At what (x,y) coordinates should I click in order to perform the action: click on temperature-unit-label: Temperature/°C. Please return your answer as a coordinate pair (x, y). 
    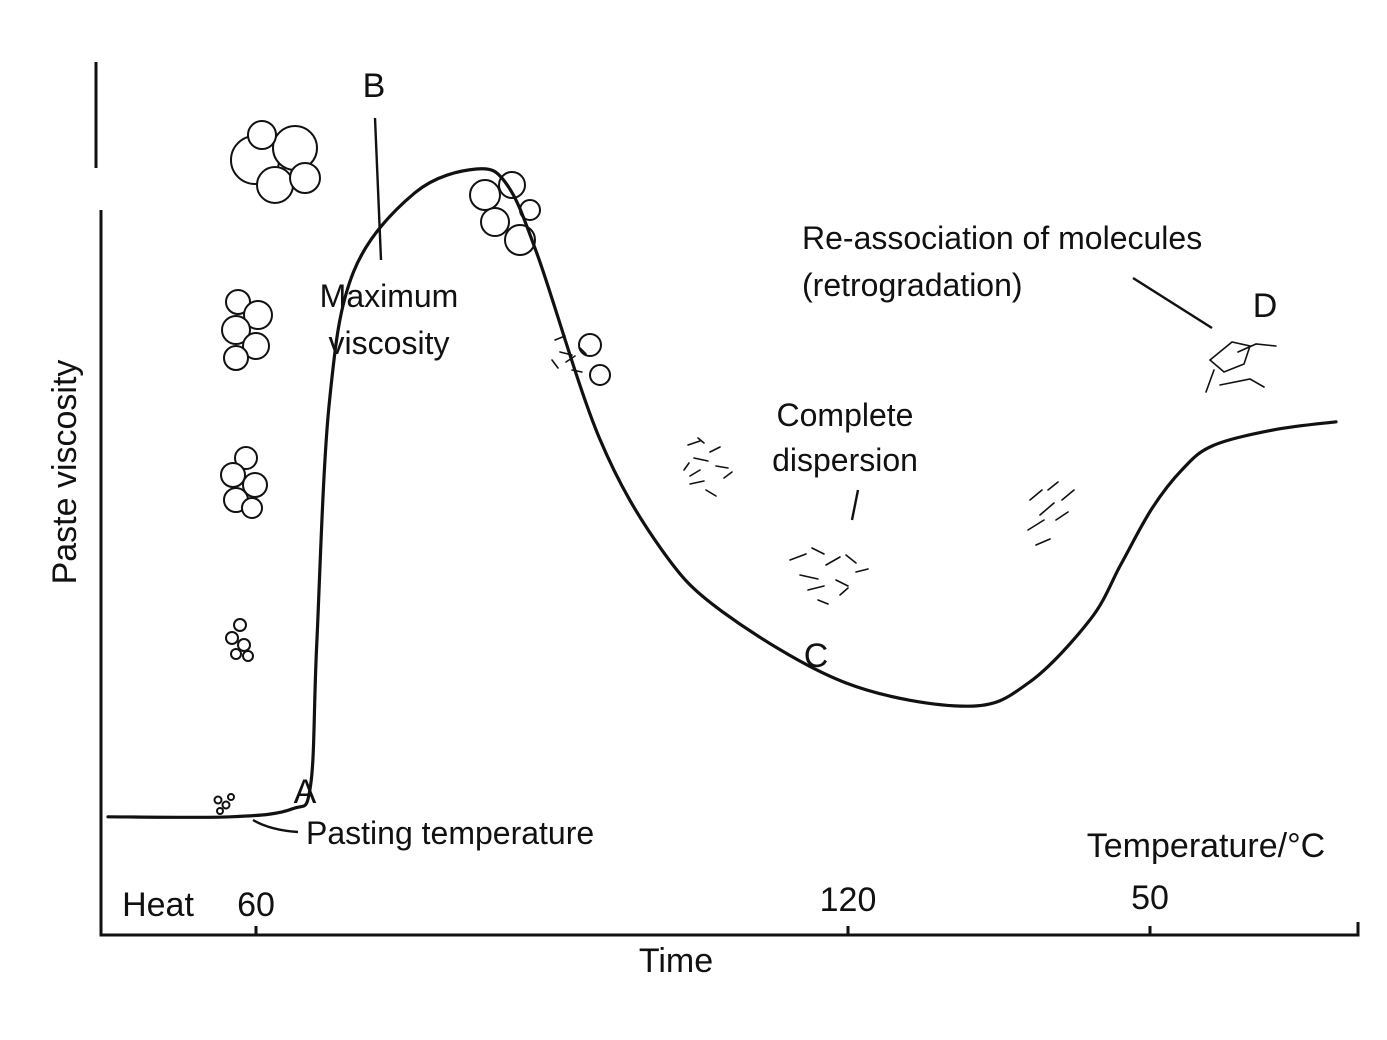
    Looking at the image, I should click on (1206, 846).